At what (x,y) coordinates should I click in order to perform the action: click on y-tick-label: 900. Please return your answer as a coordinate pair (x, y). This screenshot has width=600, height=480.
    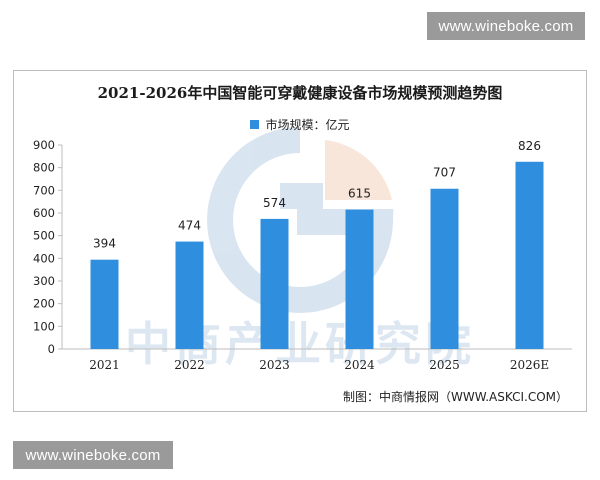
    Looking at the image, I should click on (44, 145).